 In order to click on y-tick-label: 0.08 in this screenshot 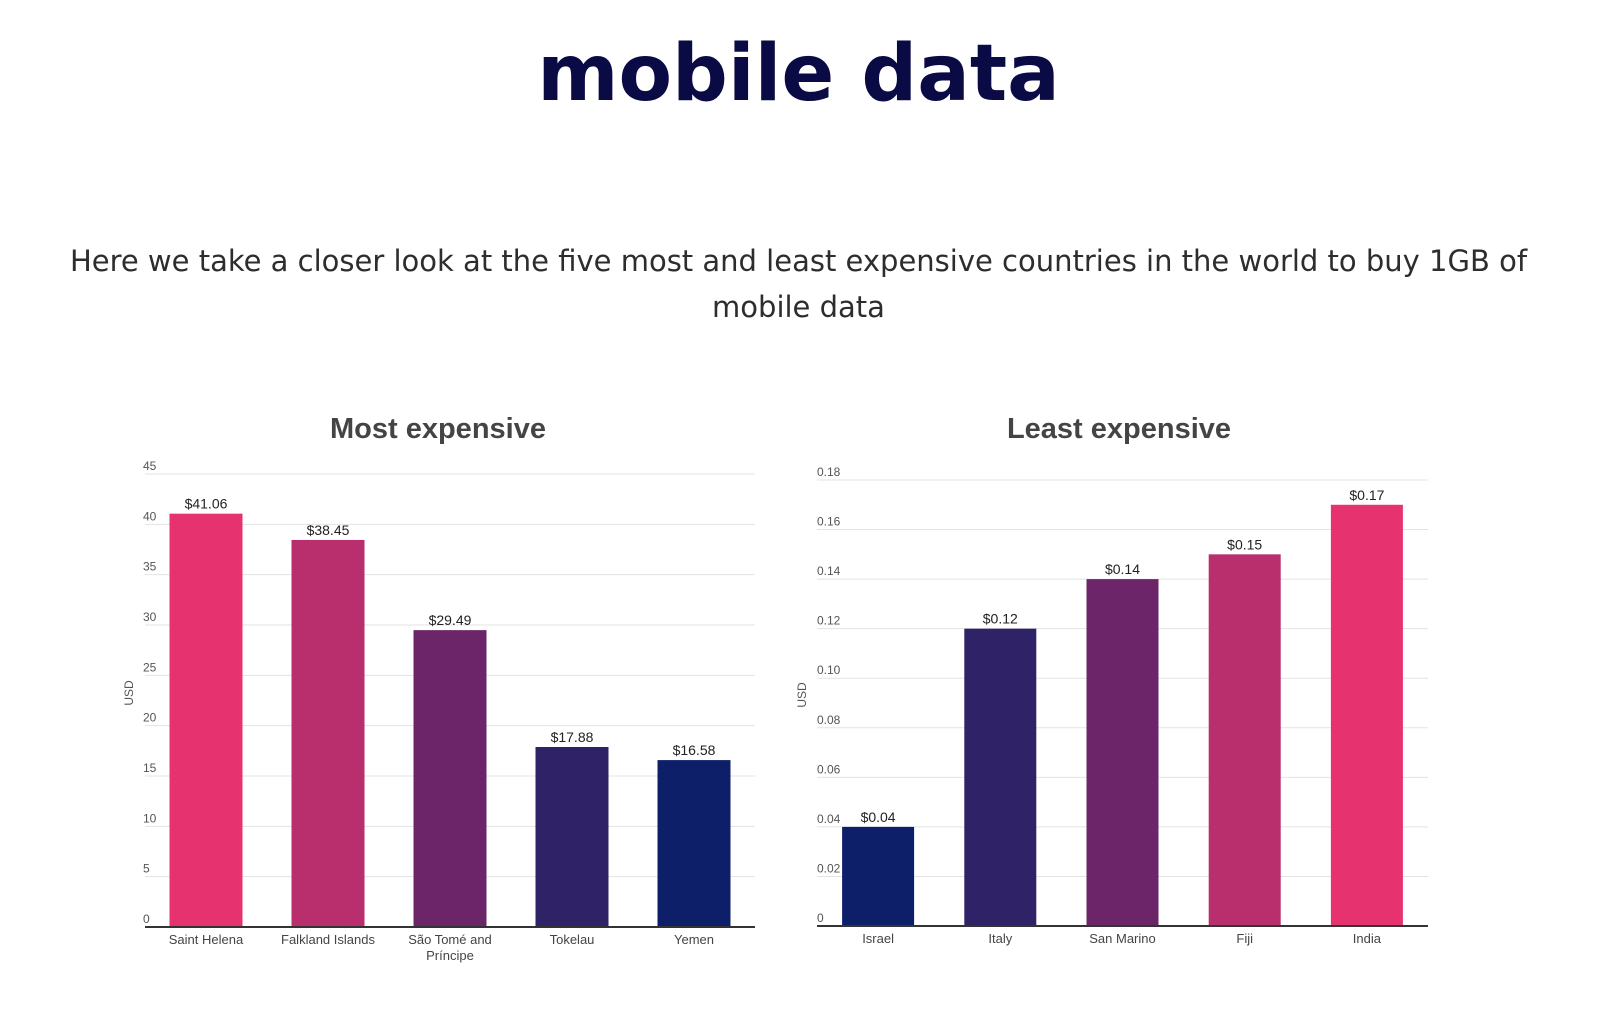, I will do `click(829, 720)`.